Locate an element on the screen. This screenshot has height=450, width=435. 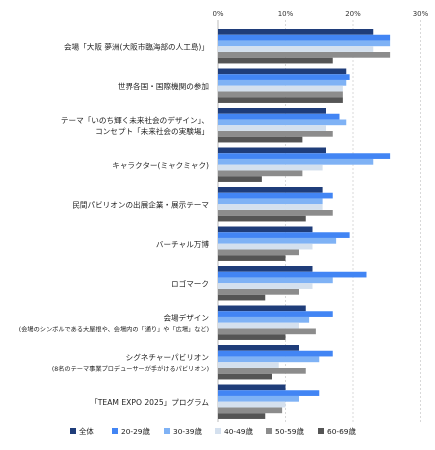
legend-item: 40-49歳 is located at coordinates (234, 431).